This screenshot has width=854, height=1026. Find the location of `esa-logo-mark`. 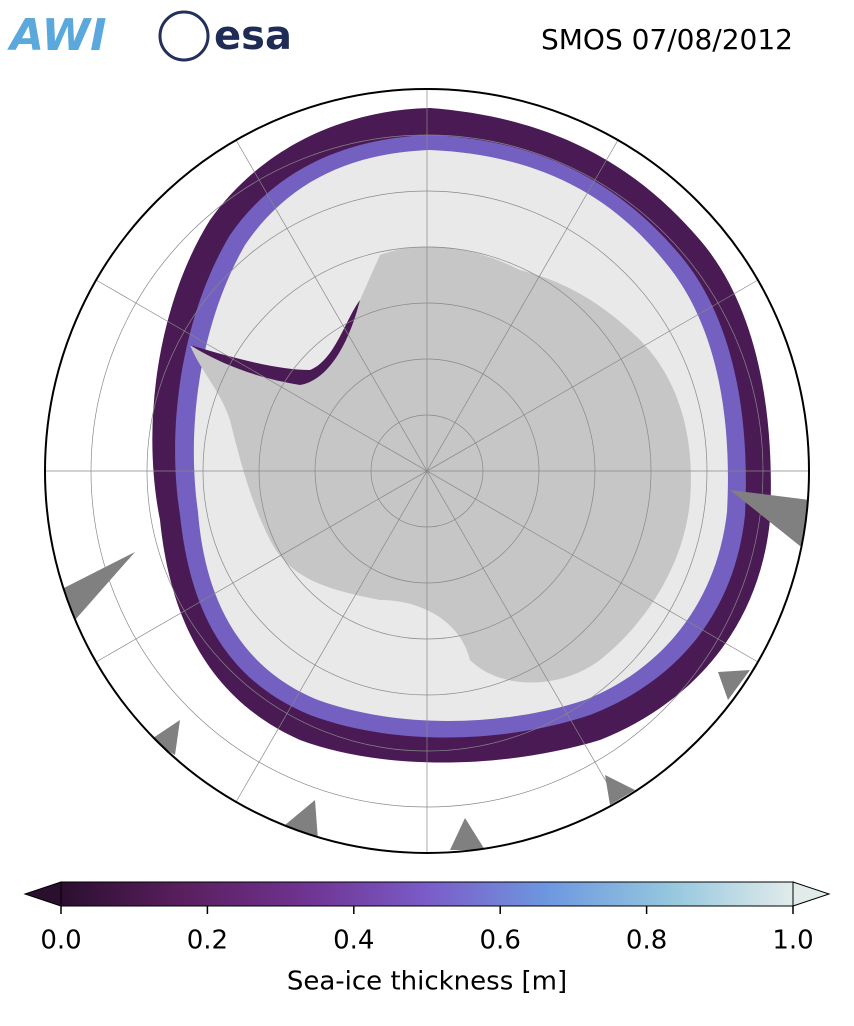

esa-logo-mark is located at coordinates (184, 36).